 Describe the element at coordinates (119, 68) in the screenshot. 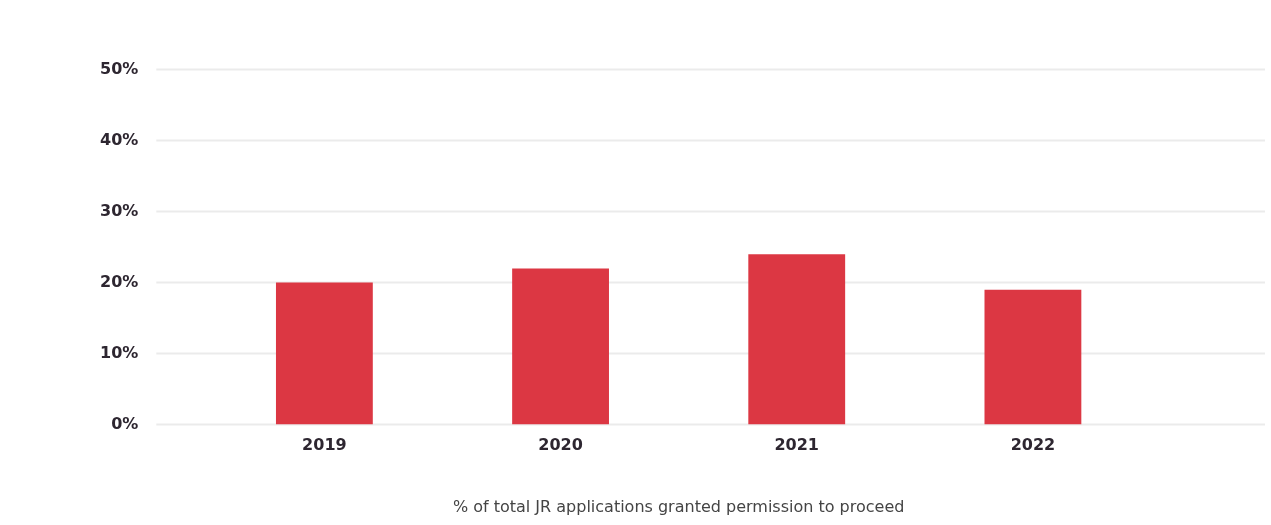

I see `y-tick-label: 50%` at that location.